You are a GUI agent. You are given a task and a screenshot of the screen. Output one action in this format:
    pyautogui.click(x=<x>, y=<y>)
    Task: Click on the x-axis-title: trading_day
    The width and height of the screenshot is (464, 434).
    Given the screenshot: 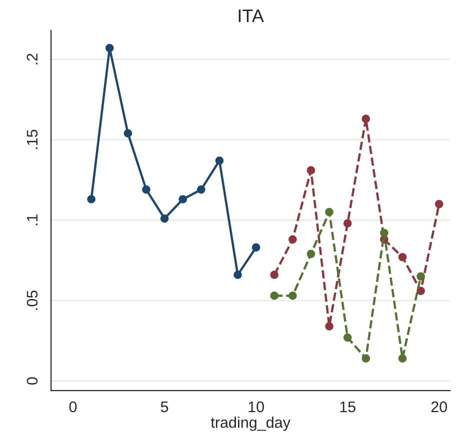 What is the action you would take?
    pyautogui.click(x=250, y=423)
    